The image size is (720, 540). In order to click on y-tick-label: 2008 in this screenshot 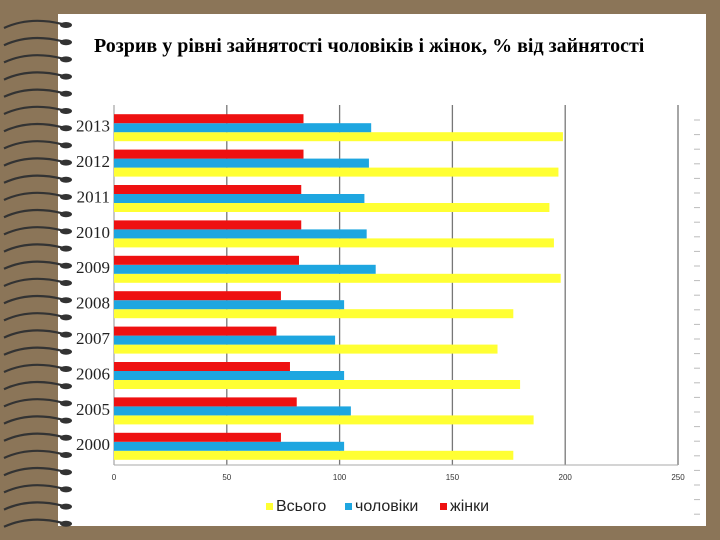, I will do `click(93, 303)`.